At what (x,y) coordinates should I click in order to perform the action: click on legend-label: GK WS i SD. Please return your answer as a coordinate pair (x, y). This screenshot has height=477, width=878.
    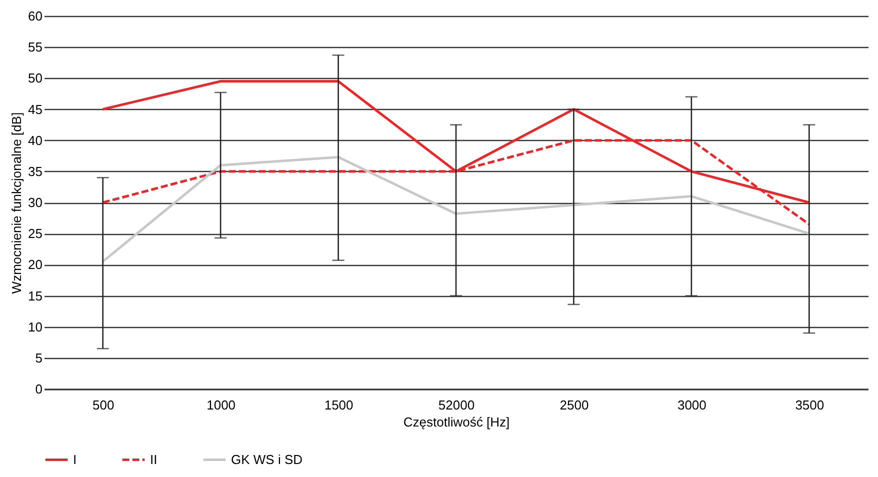
    Looking at the image, I should click on (267, 459).